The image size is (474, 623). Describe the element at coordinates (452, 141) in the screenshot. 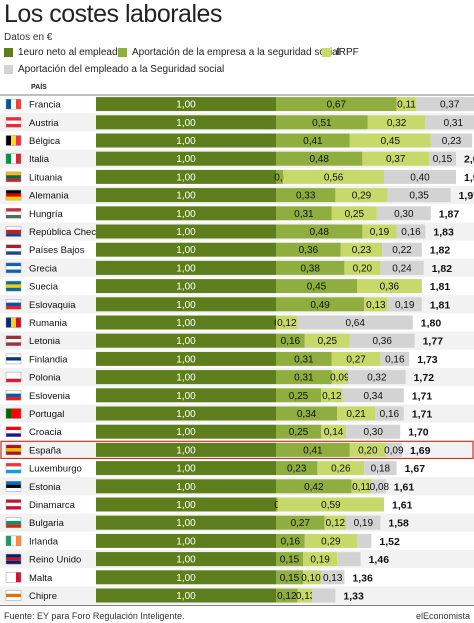

I see `data-label-employee: 0,23` at that location.